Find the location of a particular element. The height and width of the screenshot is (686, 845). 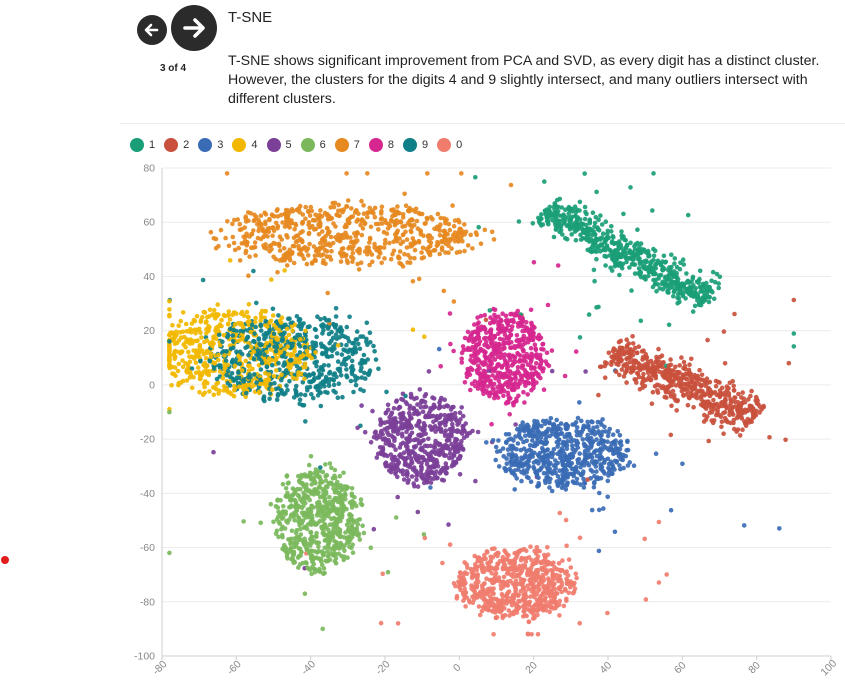

legend-label: 0 is located at coordinates (459, 145).